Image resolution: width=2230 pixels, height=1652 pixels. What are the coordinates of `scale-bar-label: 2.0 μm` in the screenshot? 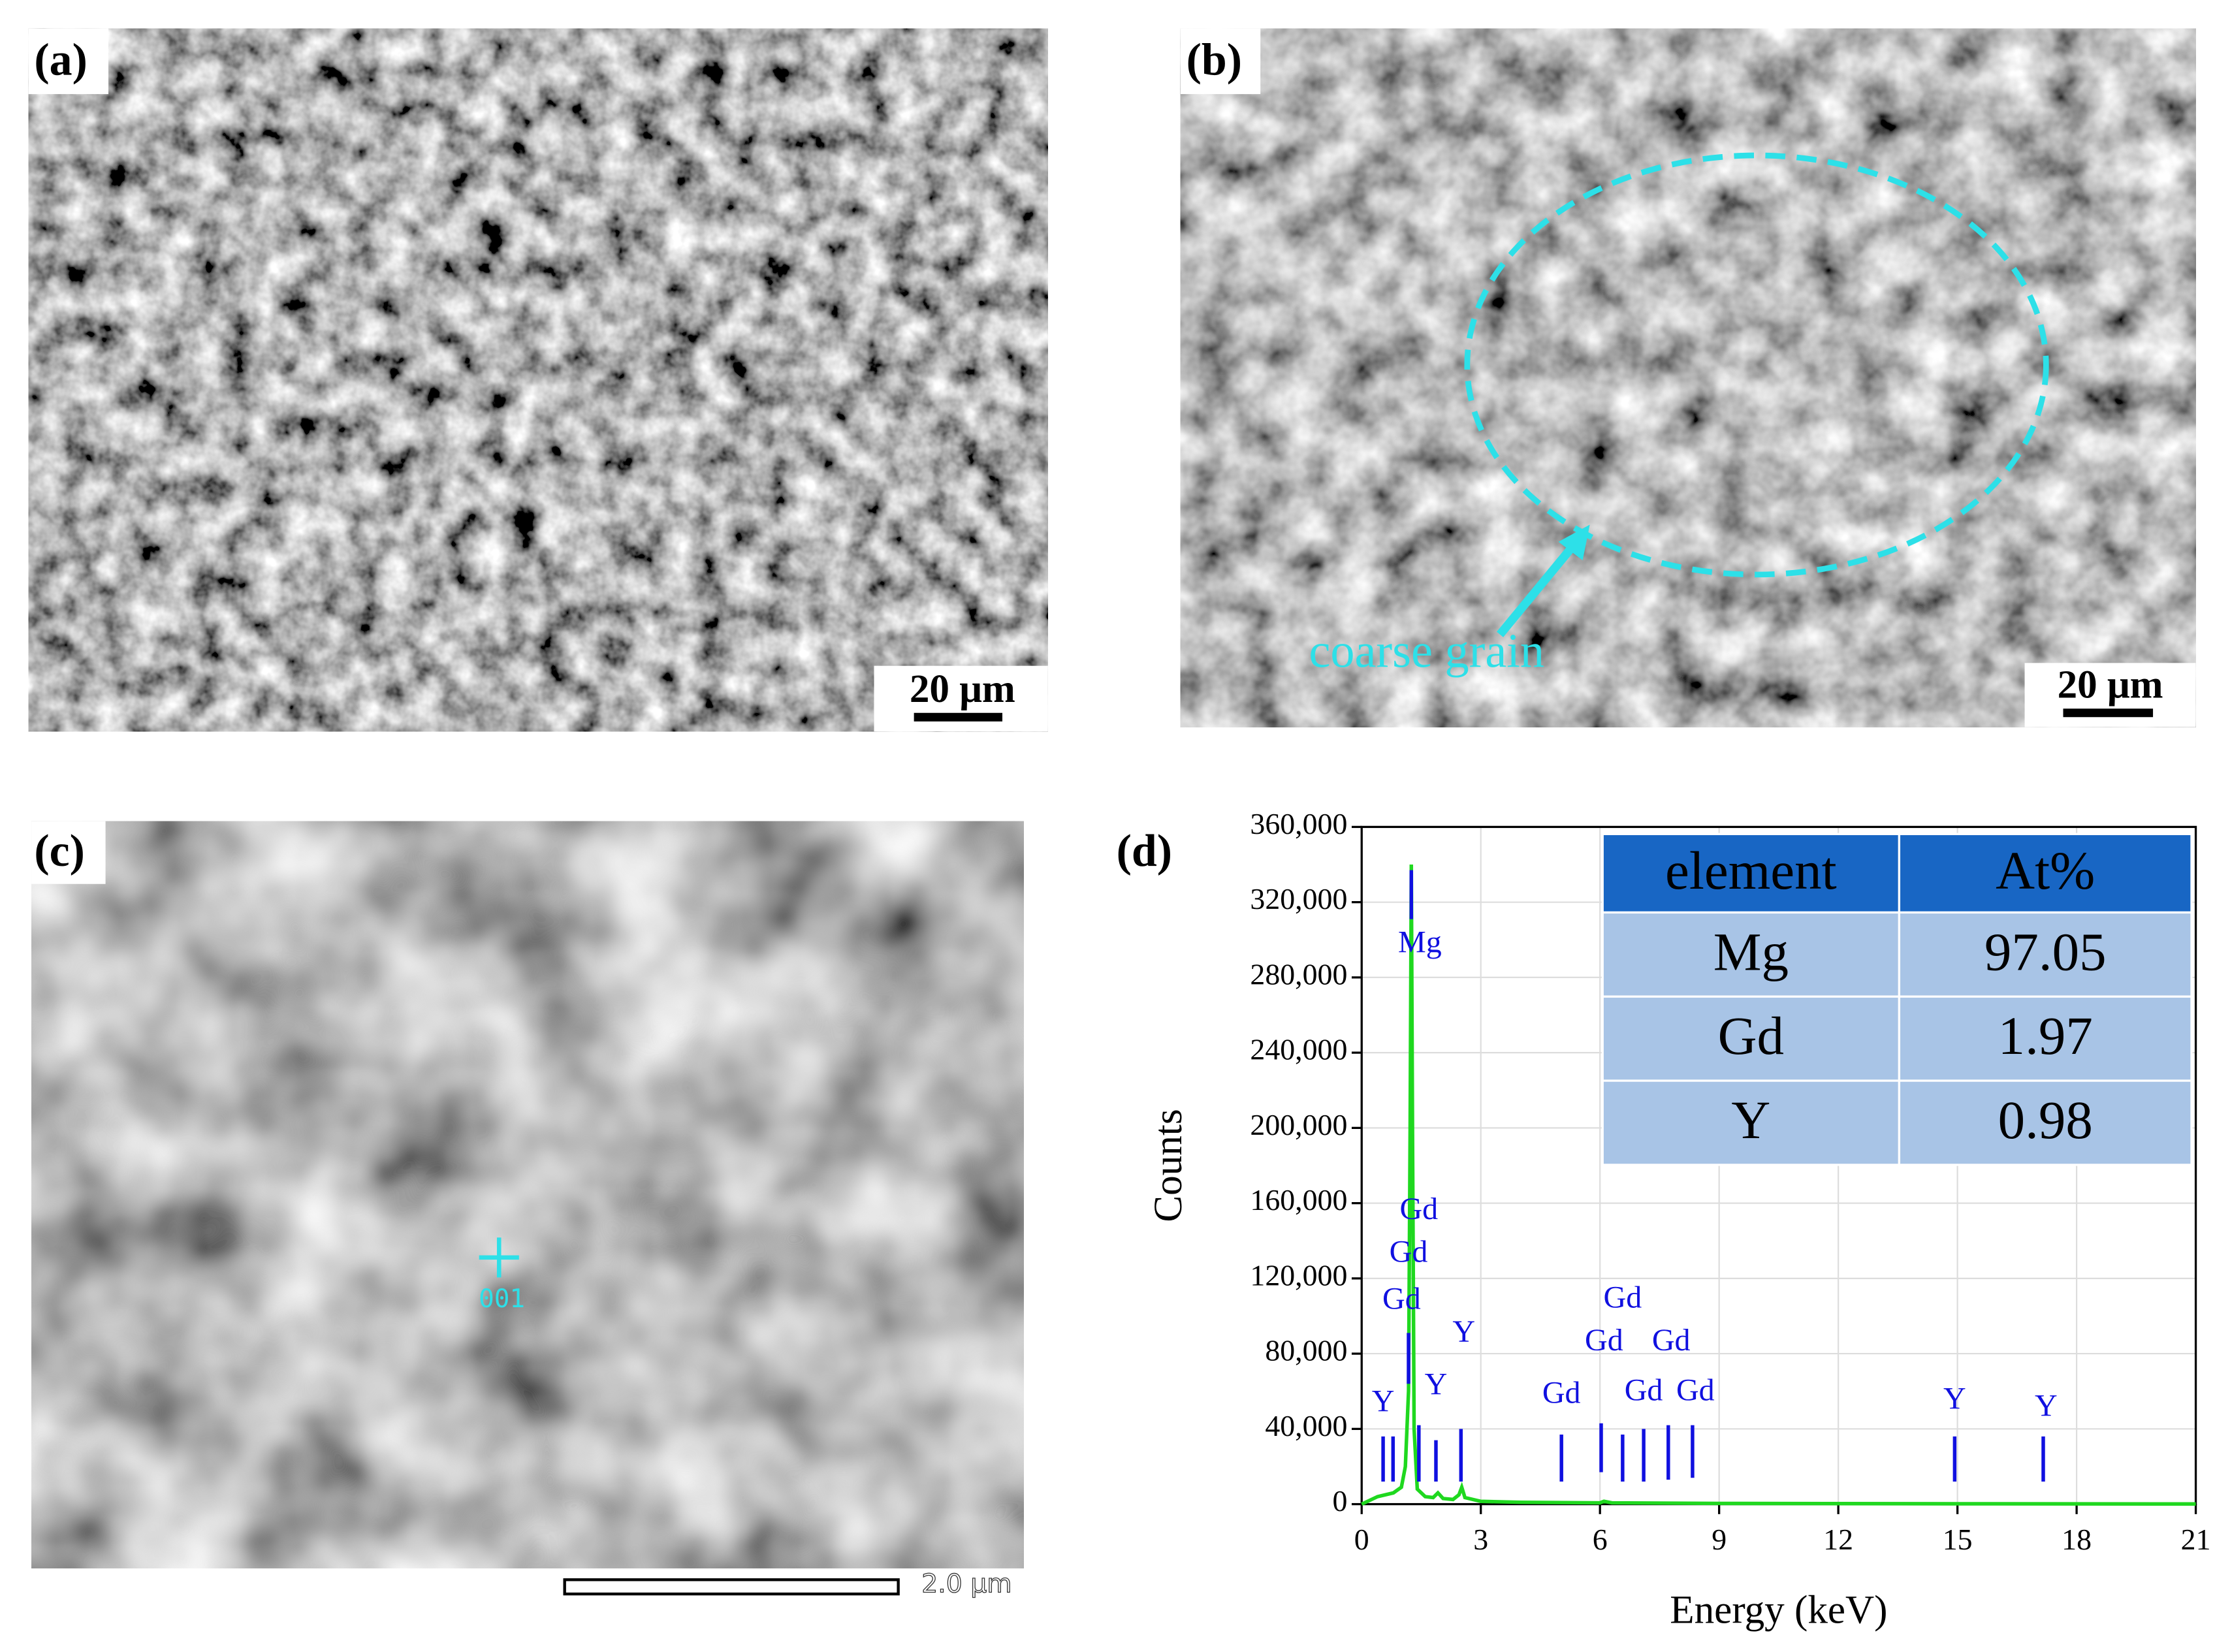 It's located at (966, 1585).